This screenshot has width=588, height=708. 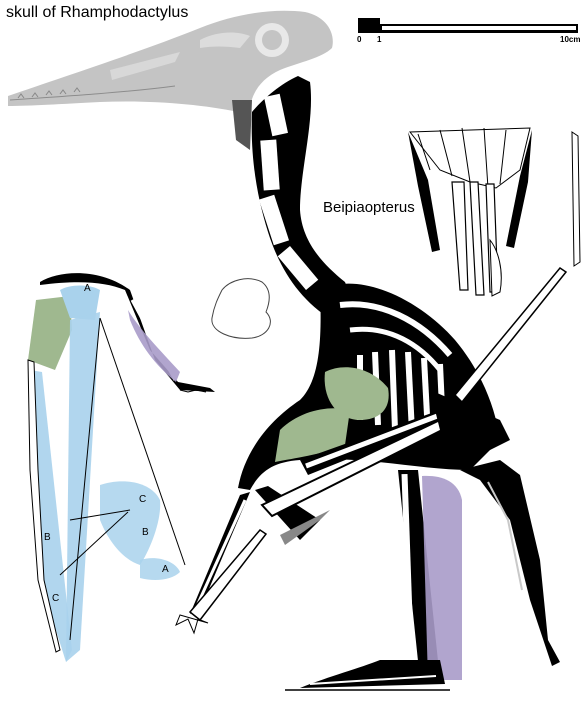 I want to click on scale-tick-zero: 0, so click(x=359, y=39).